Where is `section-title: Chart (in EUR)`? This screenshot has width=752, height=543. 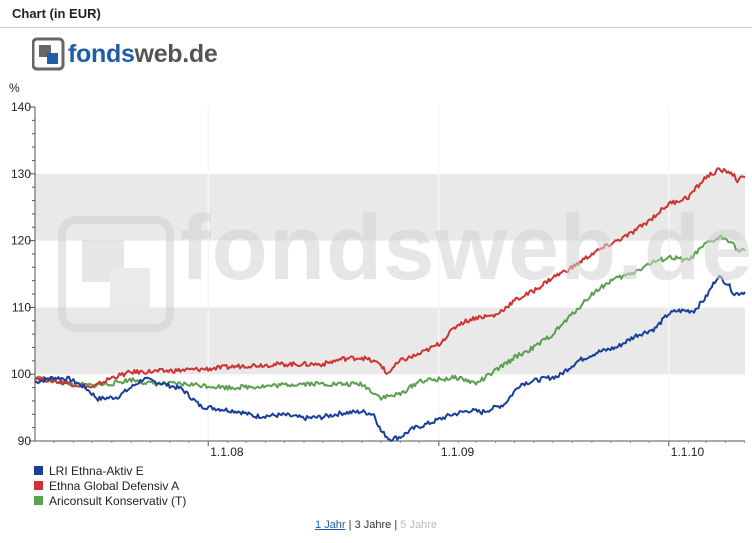 section-title: Chart (in EUR) is located at coordinates (56, 13).